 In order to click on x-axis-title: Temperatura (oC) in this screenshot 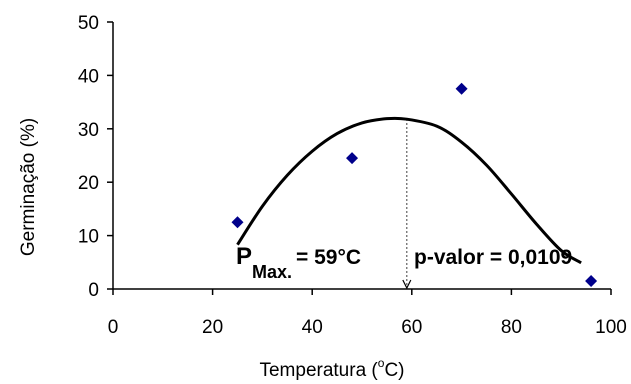, I will do `click(331, 368)`.